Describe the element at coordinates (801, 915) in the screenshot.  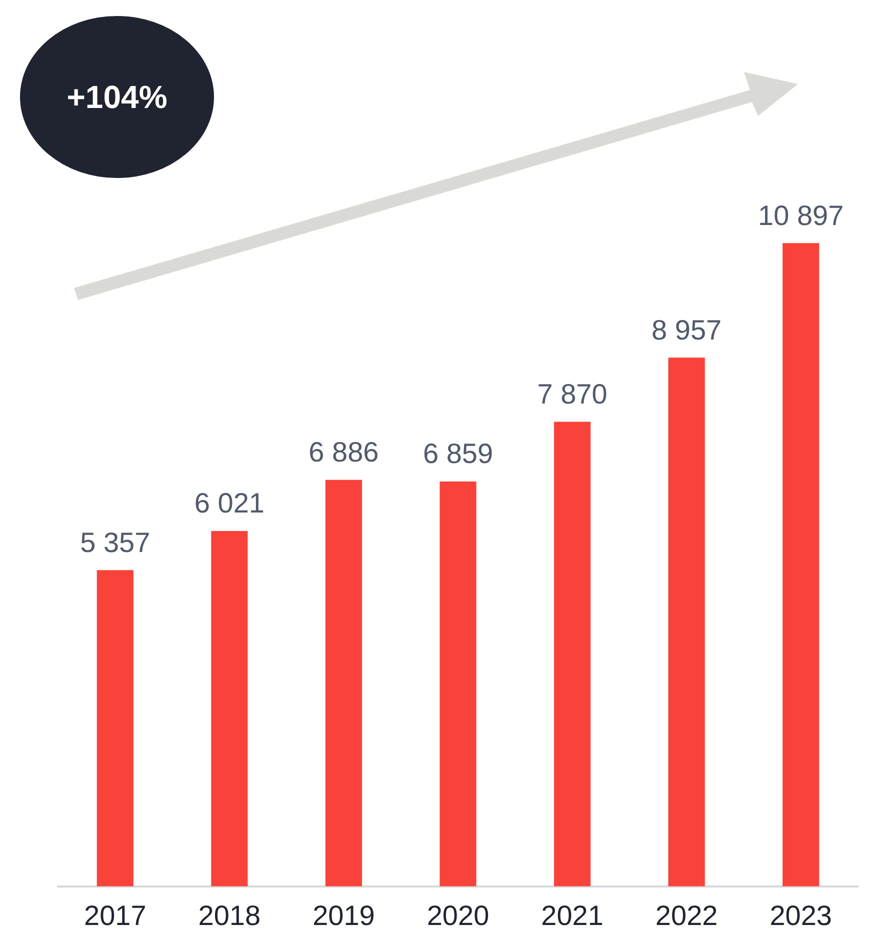
I see `x-tick-label: 2023` at that location.